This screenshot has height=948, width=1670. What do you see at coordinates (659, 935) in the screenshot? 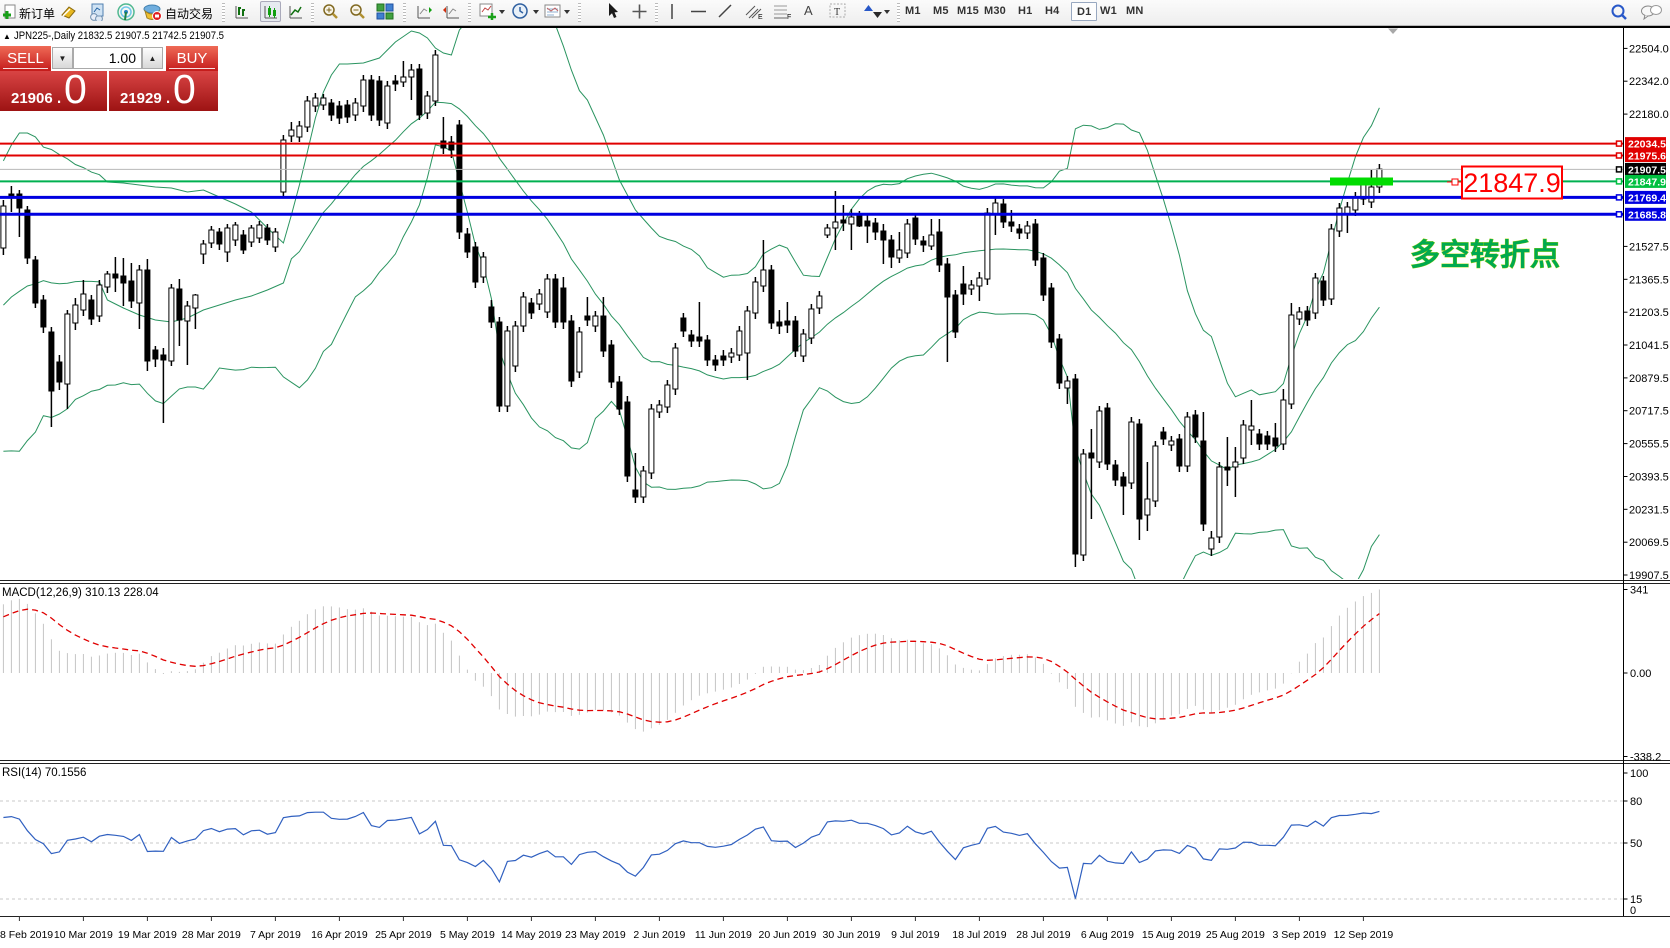
I see `svg-text: 2 Jun 2019` at bounding box center [659, 935].